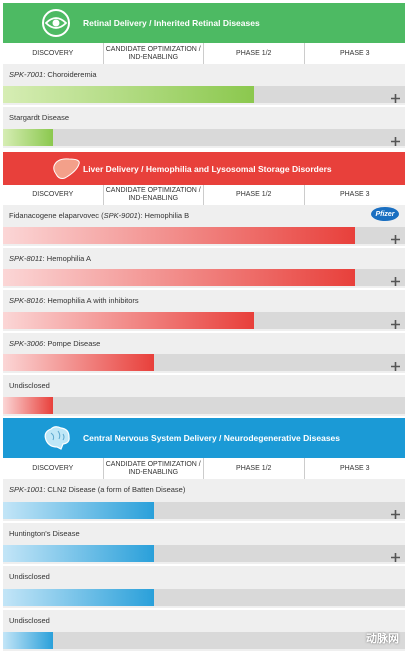 Image resolution: width=413 pixels, height=655 pixels. Describe the element at coordinates (204, 543) in the screenshot. I see `program-row: Huntington's Disease` at that location.